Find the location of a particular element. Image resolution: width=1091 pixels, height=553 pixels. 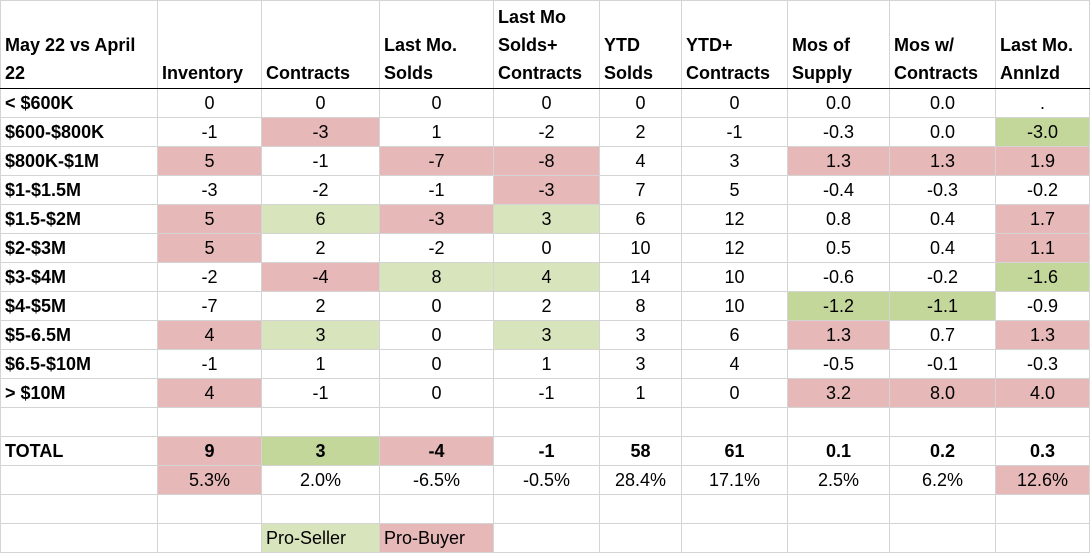

table-row: $2-$3M 5 2 -2 0 10 12 0.5 0.4 1.1 is located at coordinates (545, 248).